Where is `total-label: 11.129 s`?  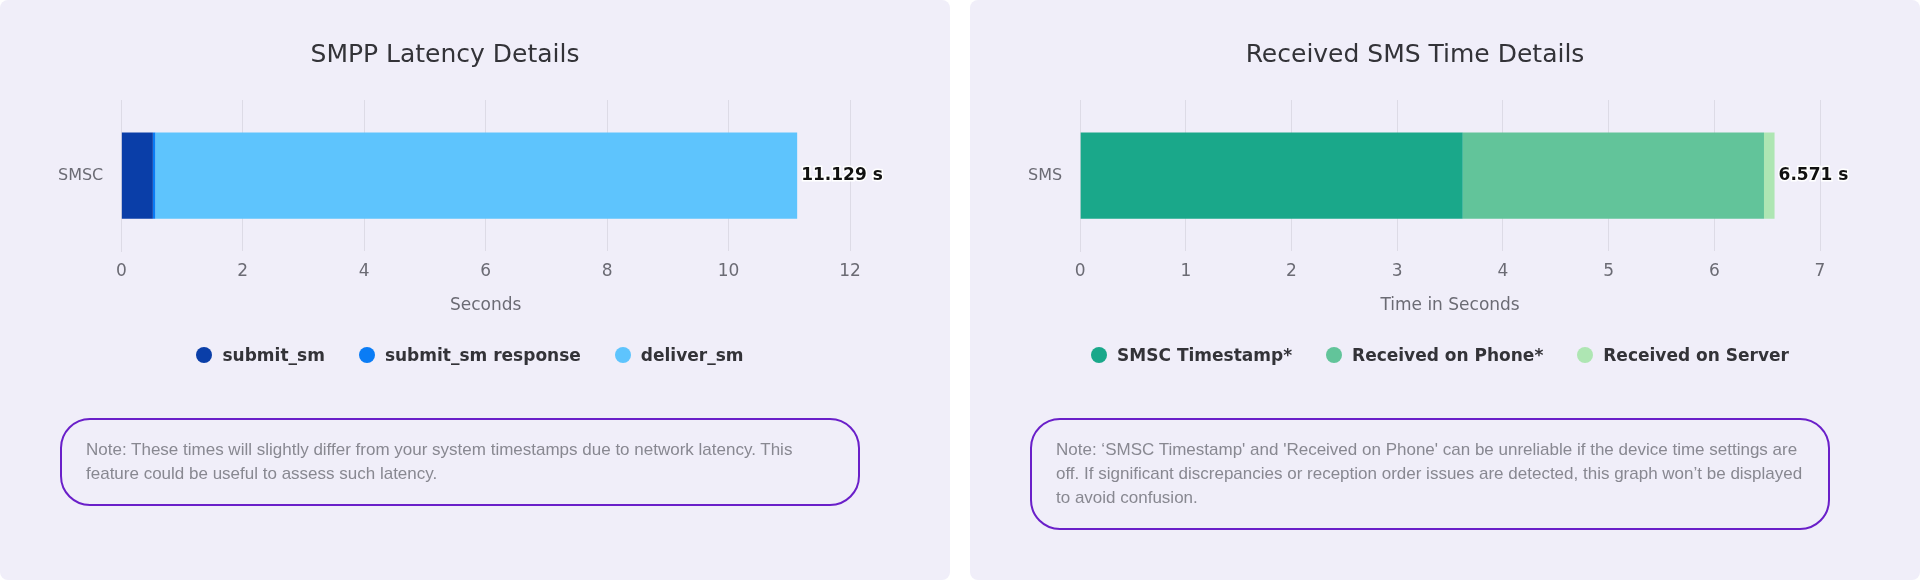 total-label: 11.129 s is located at coordinates (842, 174).